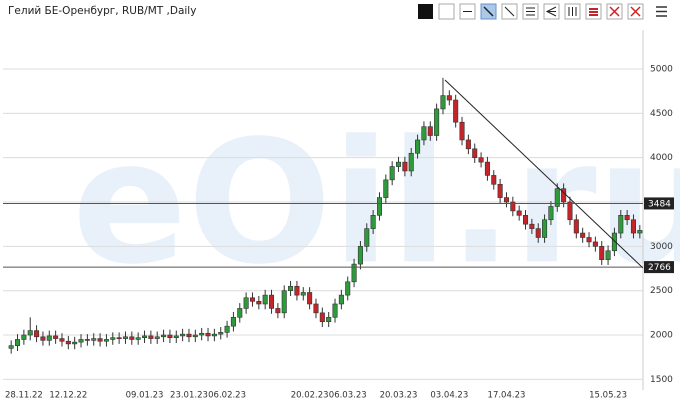  Describe the element at coordinates (227, 396) in the screenshot. I see `x-tick-label: 06.02.23` at that location.